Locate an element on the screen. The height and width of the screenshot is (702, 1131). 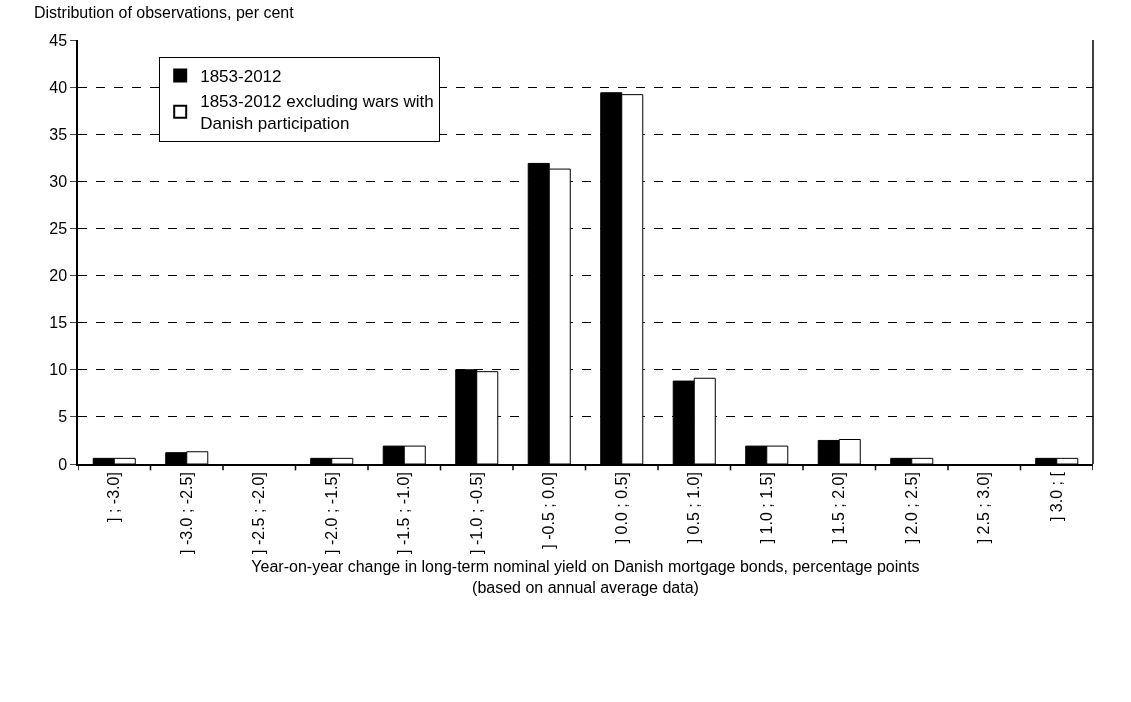
y-tick-label: 0 is located at coordinates (63, 464).